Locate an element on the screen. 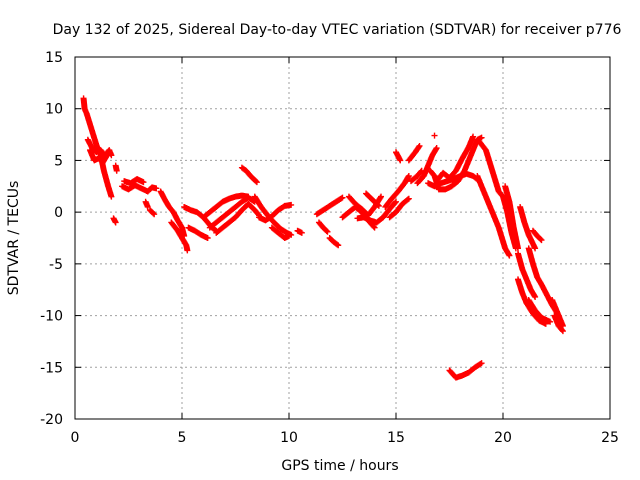 The width and height of the screenshot is (640, 480). y-tick-label: -20 is located at coordinates (51, 420).